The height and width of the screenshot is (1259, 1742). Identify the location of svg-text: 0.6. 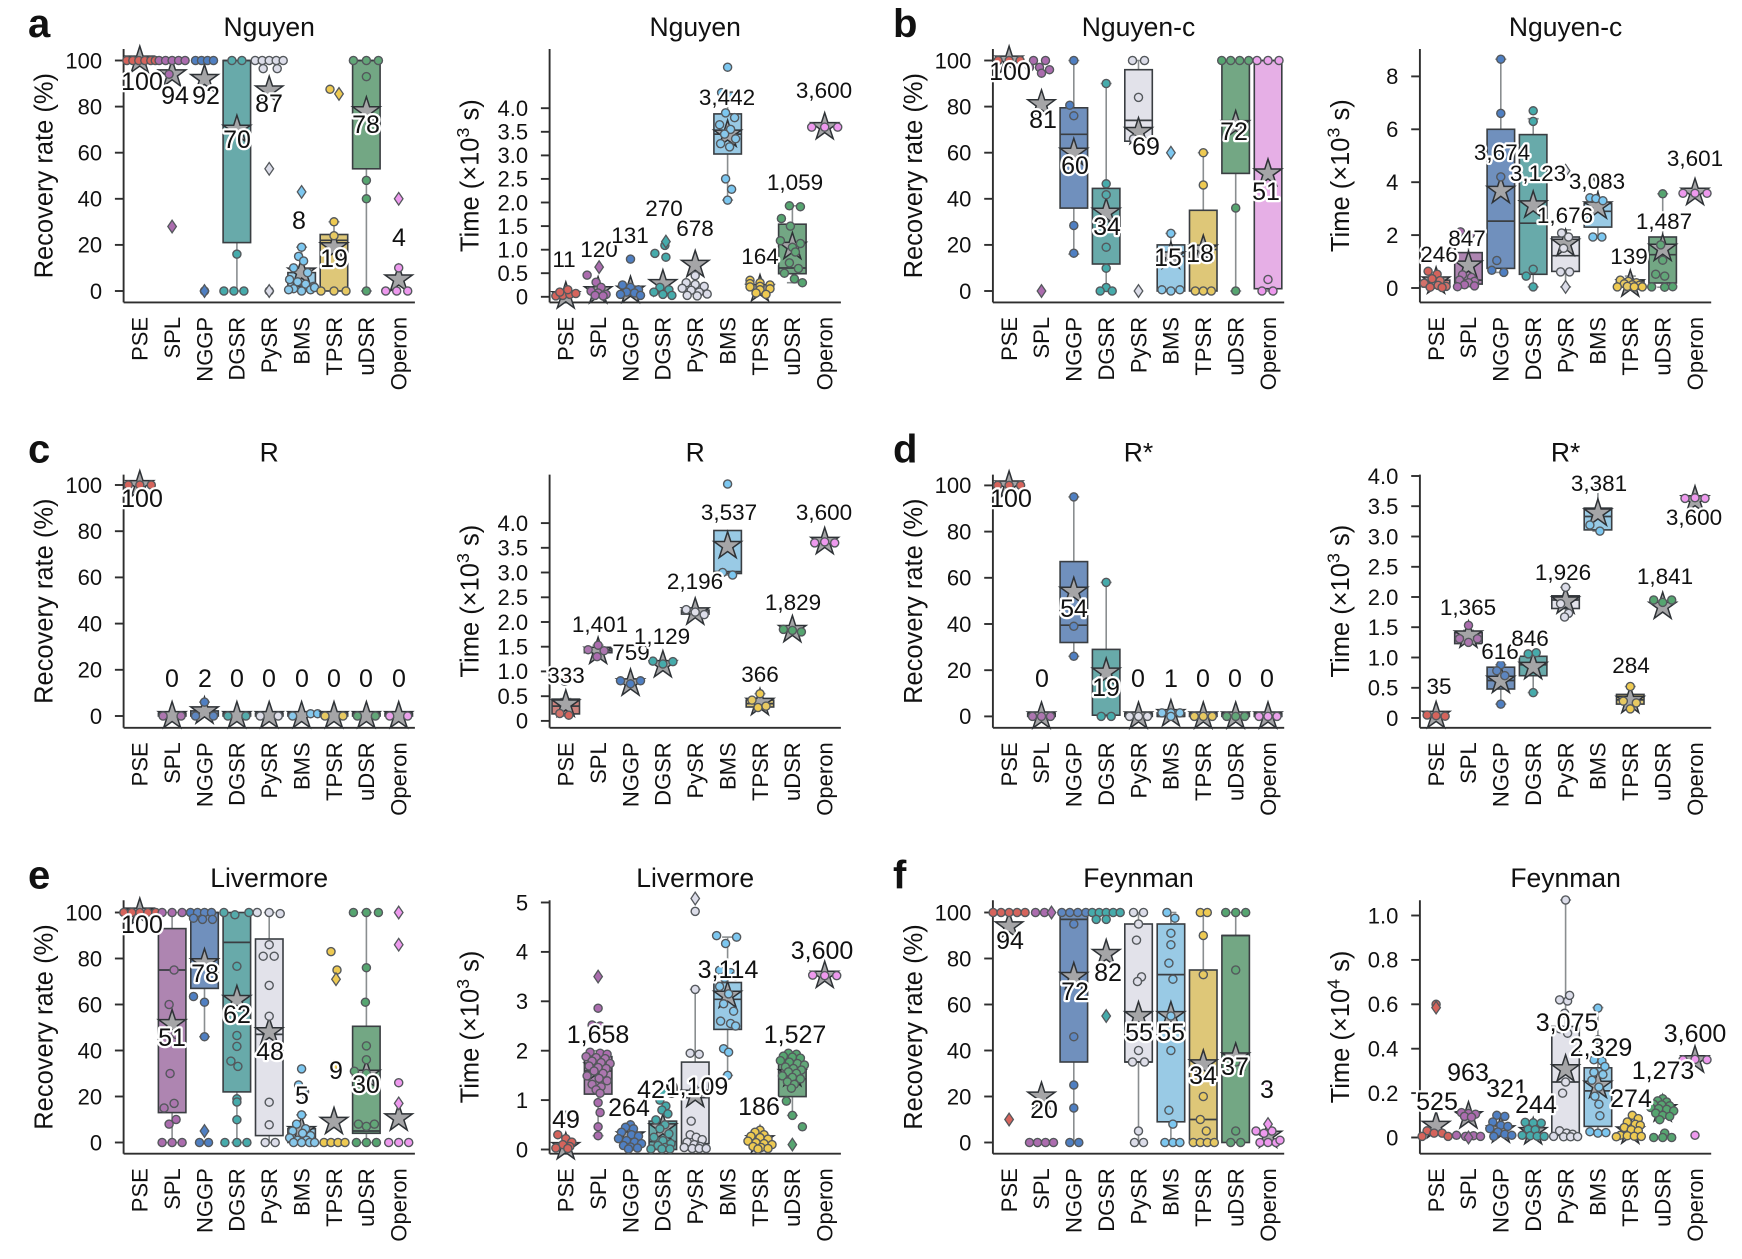
(1383, 1004).